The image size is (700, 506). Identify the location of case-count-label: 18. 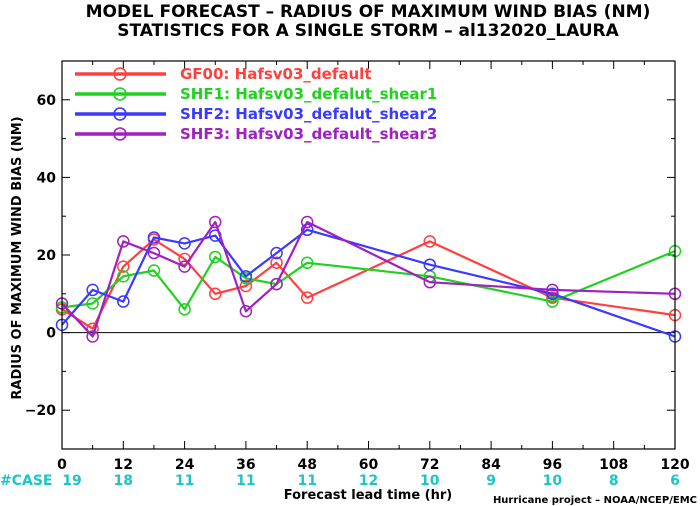
(123, 481).